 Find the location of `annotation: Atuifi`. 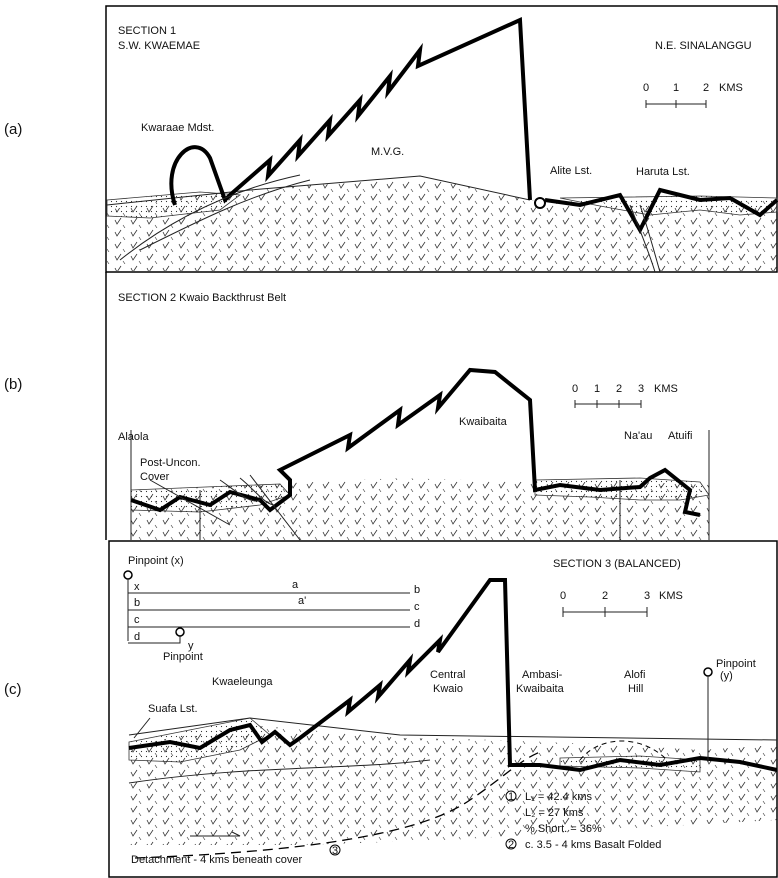

annotation: Atuifi is located at coordinates (680, 436).